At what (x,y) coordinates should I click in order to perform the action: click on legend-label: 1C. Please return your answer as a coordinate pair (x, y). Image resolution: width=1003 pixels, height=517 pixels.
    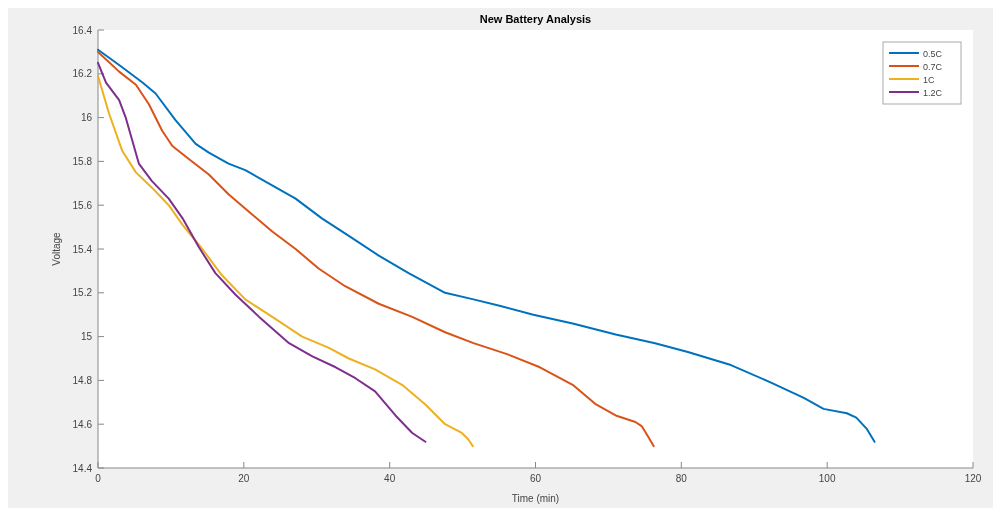
    Looking at the image, I should click on (929, 79).